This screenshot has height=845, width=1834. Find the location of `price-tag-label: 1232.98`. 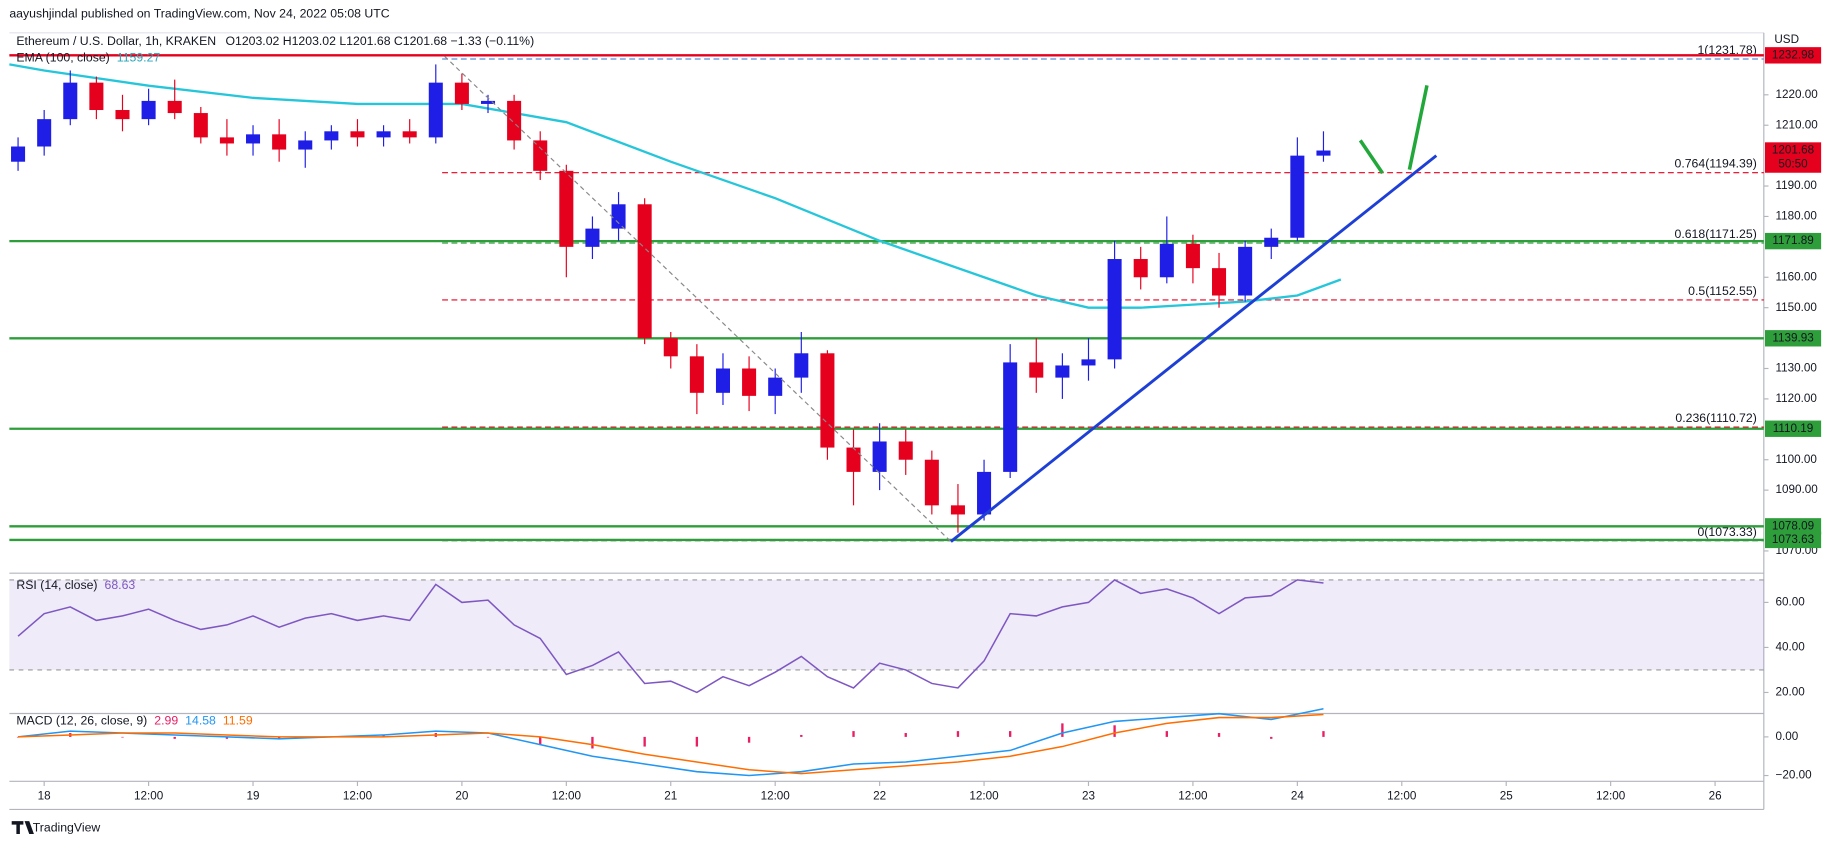

price-tag-label: 1232.98 is located at coordinates (1793, 54).